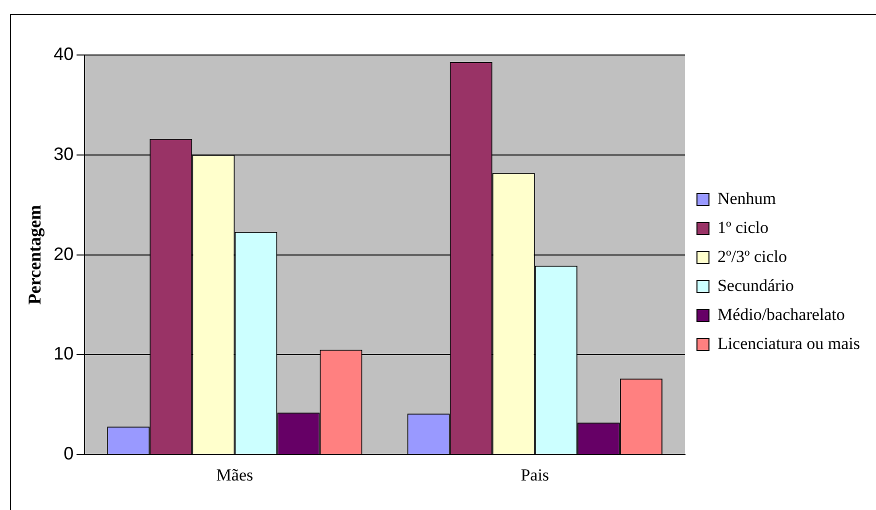  What do you see at coordinates (64, 154) in the screenshot?
I see `y-tick-label: 30` at bounding box center [64, 154].